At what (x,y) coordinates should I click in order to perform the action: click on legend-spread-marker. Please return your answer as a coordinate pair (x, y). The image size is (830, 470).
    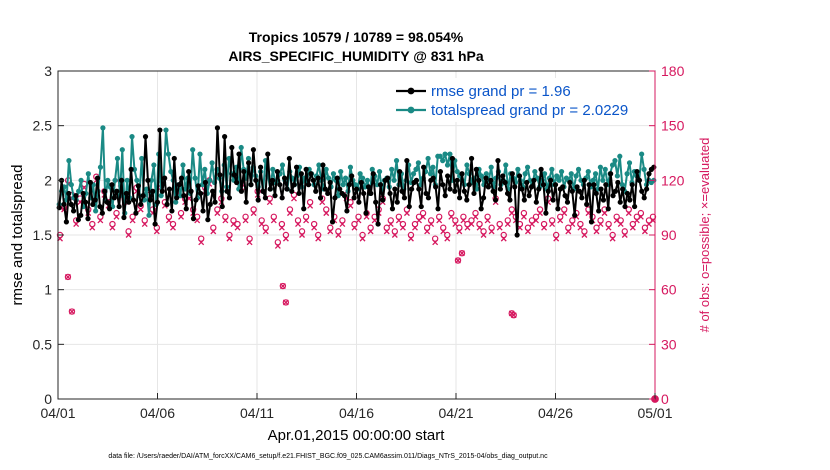
    Looking at the image, I should click on (411, 110).